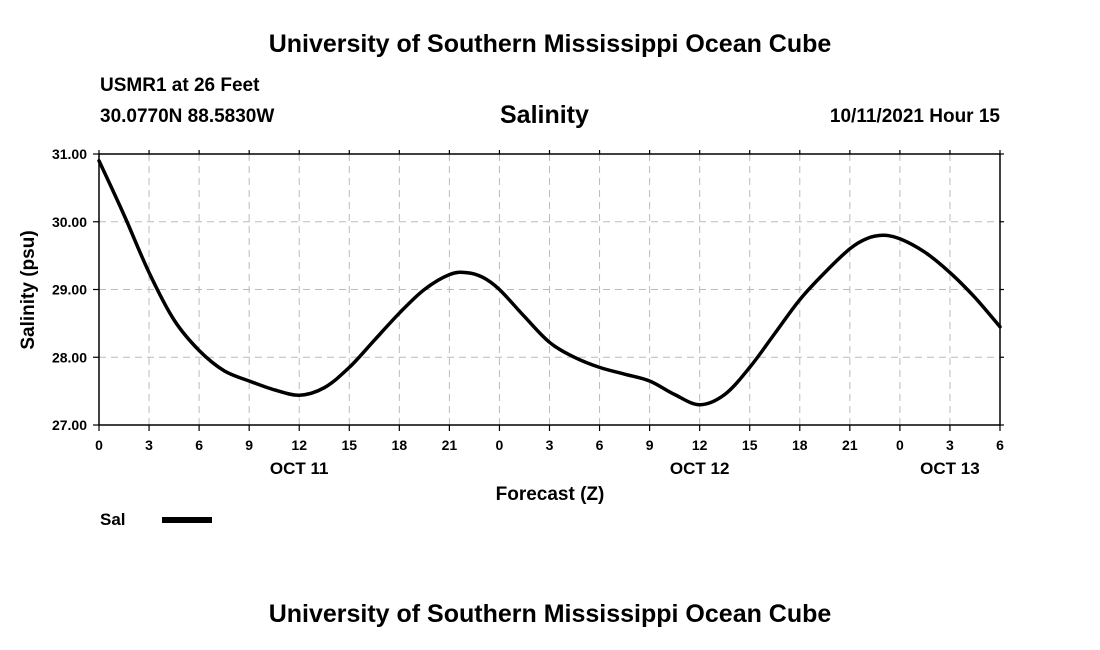 The image size is (1100, 650). Describe the element at coordinates (180, 85) in the screenshot. I see `station-label: USMR1 at 26 Feet` at that location.